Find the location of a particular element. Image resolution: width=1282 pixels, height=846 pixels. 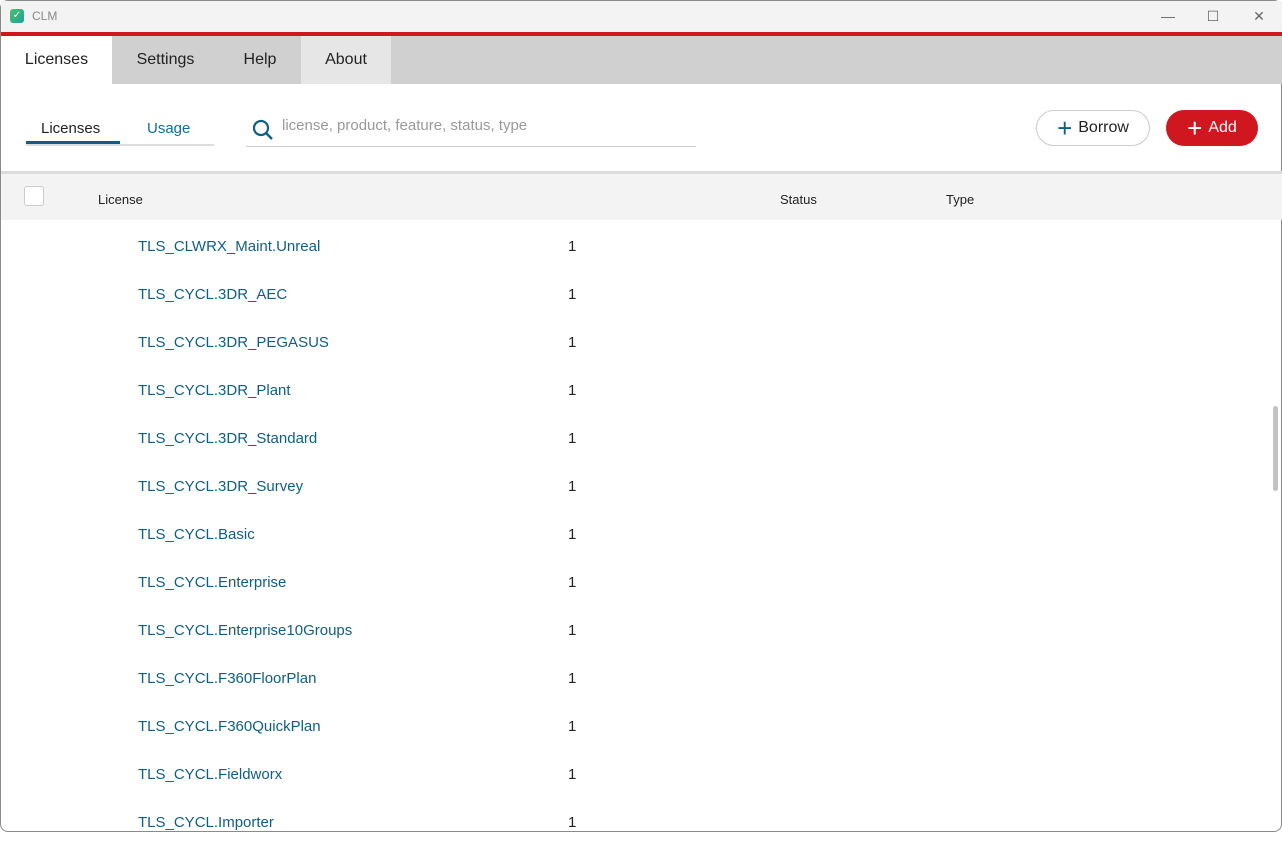

license-name: TLS_CYCL.F360QuickPlan is located at coordinates (229, 726).